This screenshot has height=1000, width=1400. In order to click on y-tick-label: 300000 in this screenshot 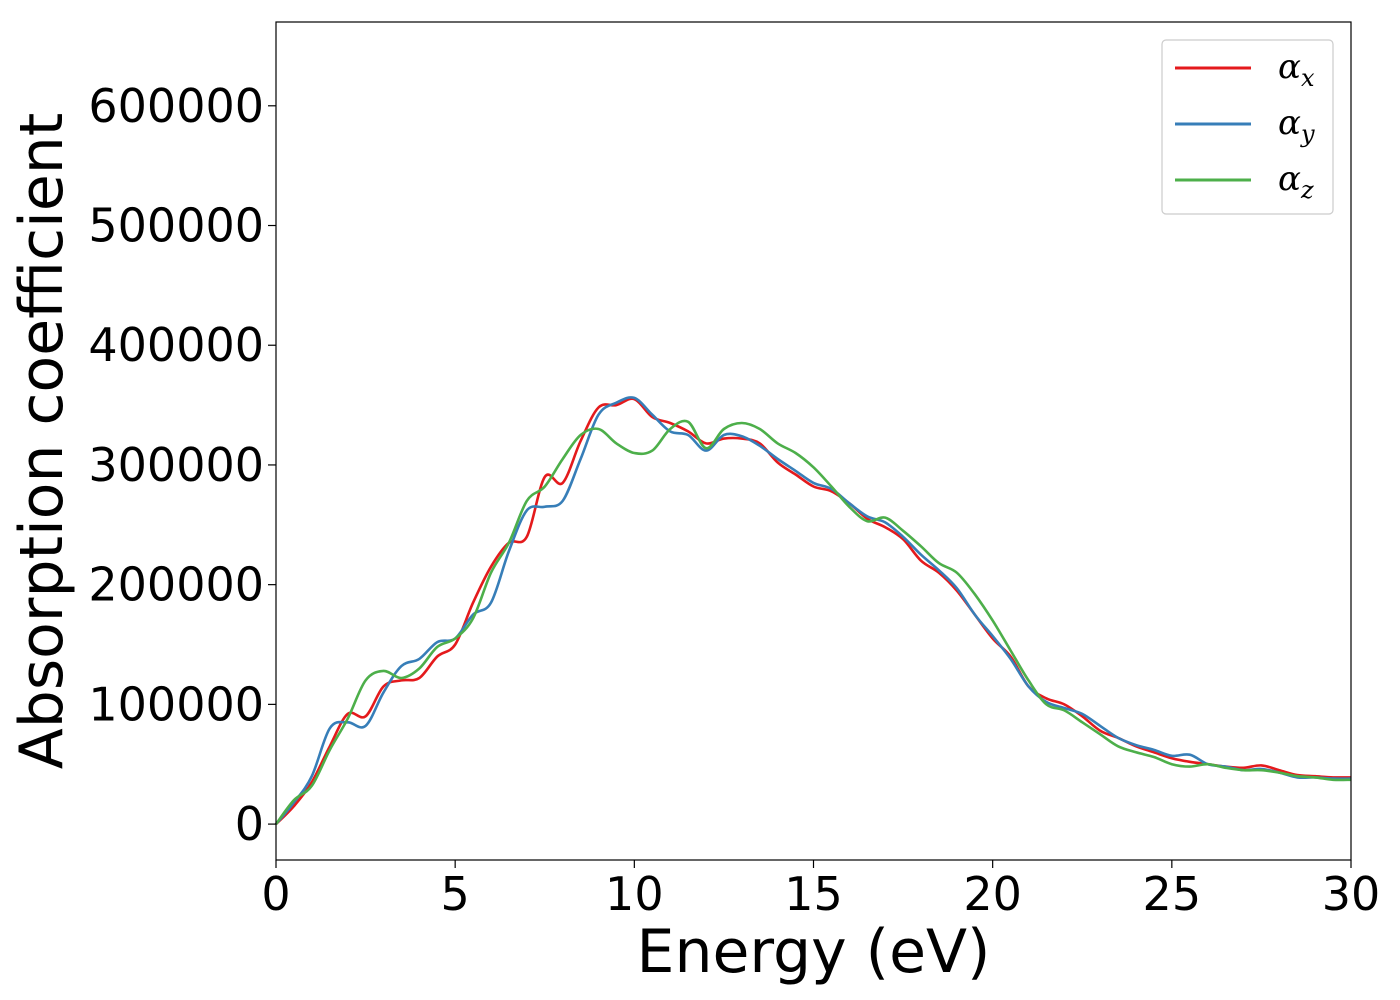, I will do `click(176, 465)`.